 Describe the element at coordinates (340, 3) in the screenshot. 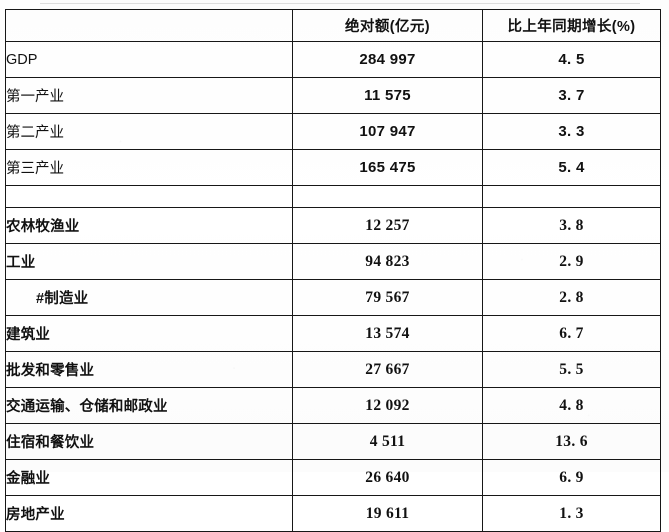

I see `scan-artifact-line` at that location.